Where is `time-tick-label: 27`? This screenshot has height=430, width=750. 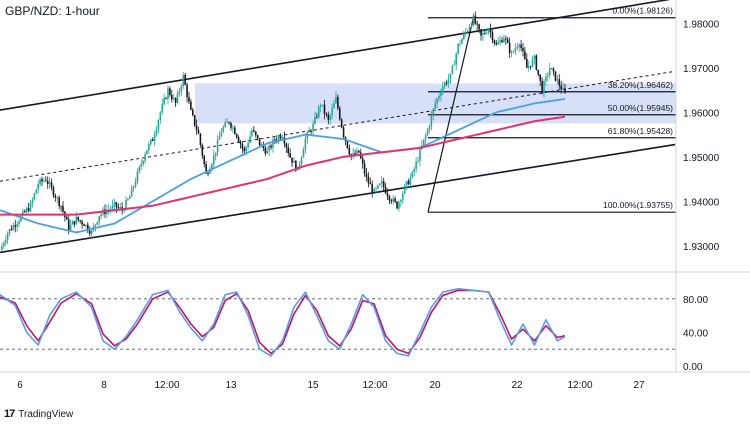 time-tick-label: 27 is located at coordinates (639, 385).